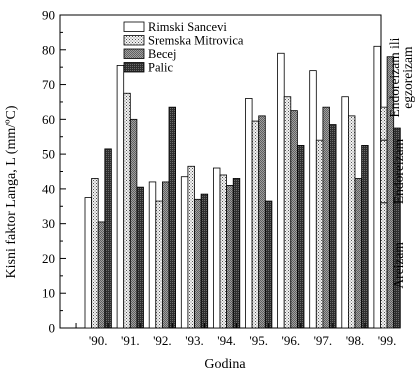 The width and height of the screenshot is (420, 372). I want to click on x-tick-label: '94., so click(226, 340).